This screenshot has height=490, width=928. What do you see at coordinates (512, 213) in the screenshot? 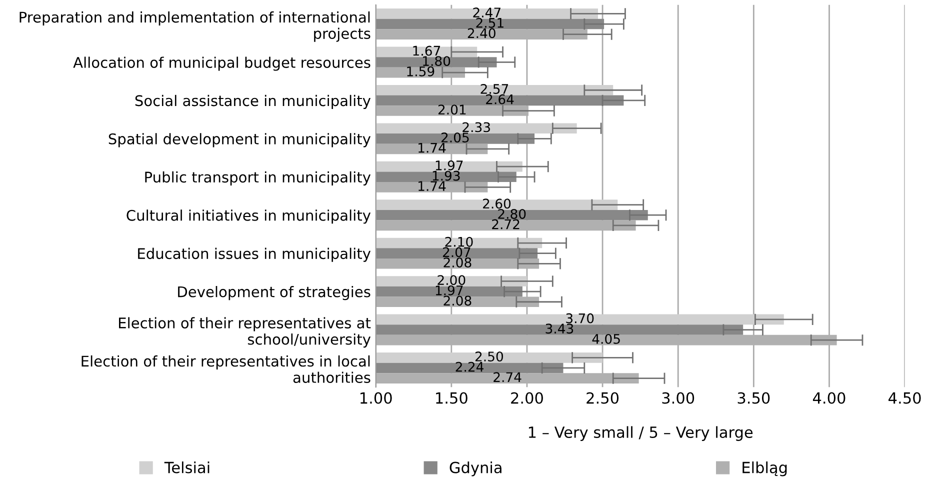
I see `data-label: 2.80` at bounding box center [512, 213].